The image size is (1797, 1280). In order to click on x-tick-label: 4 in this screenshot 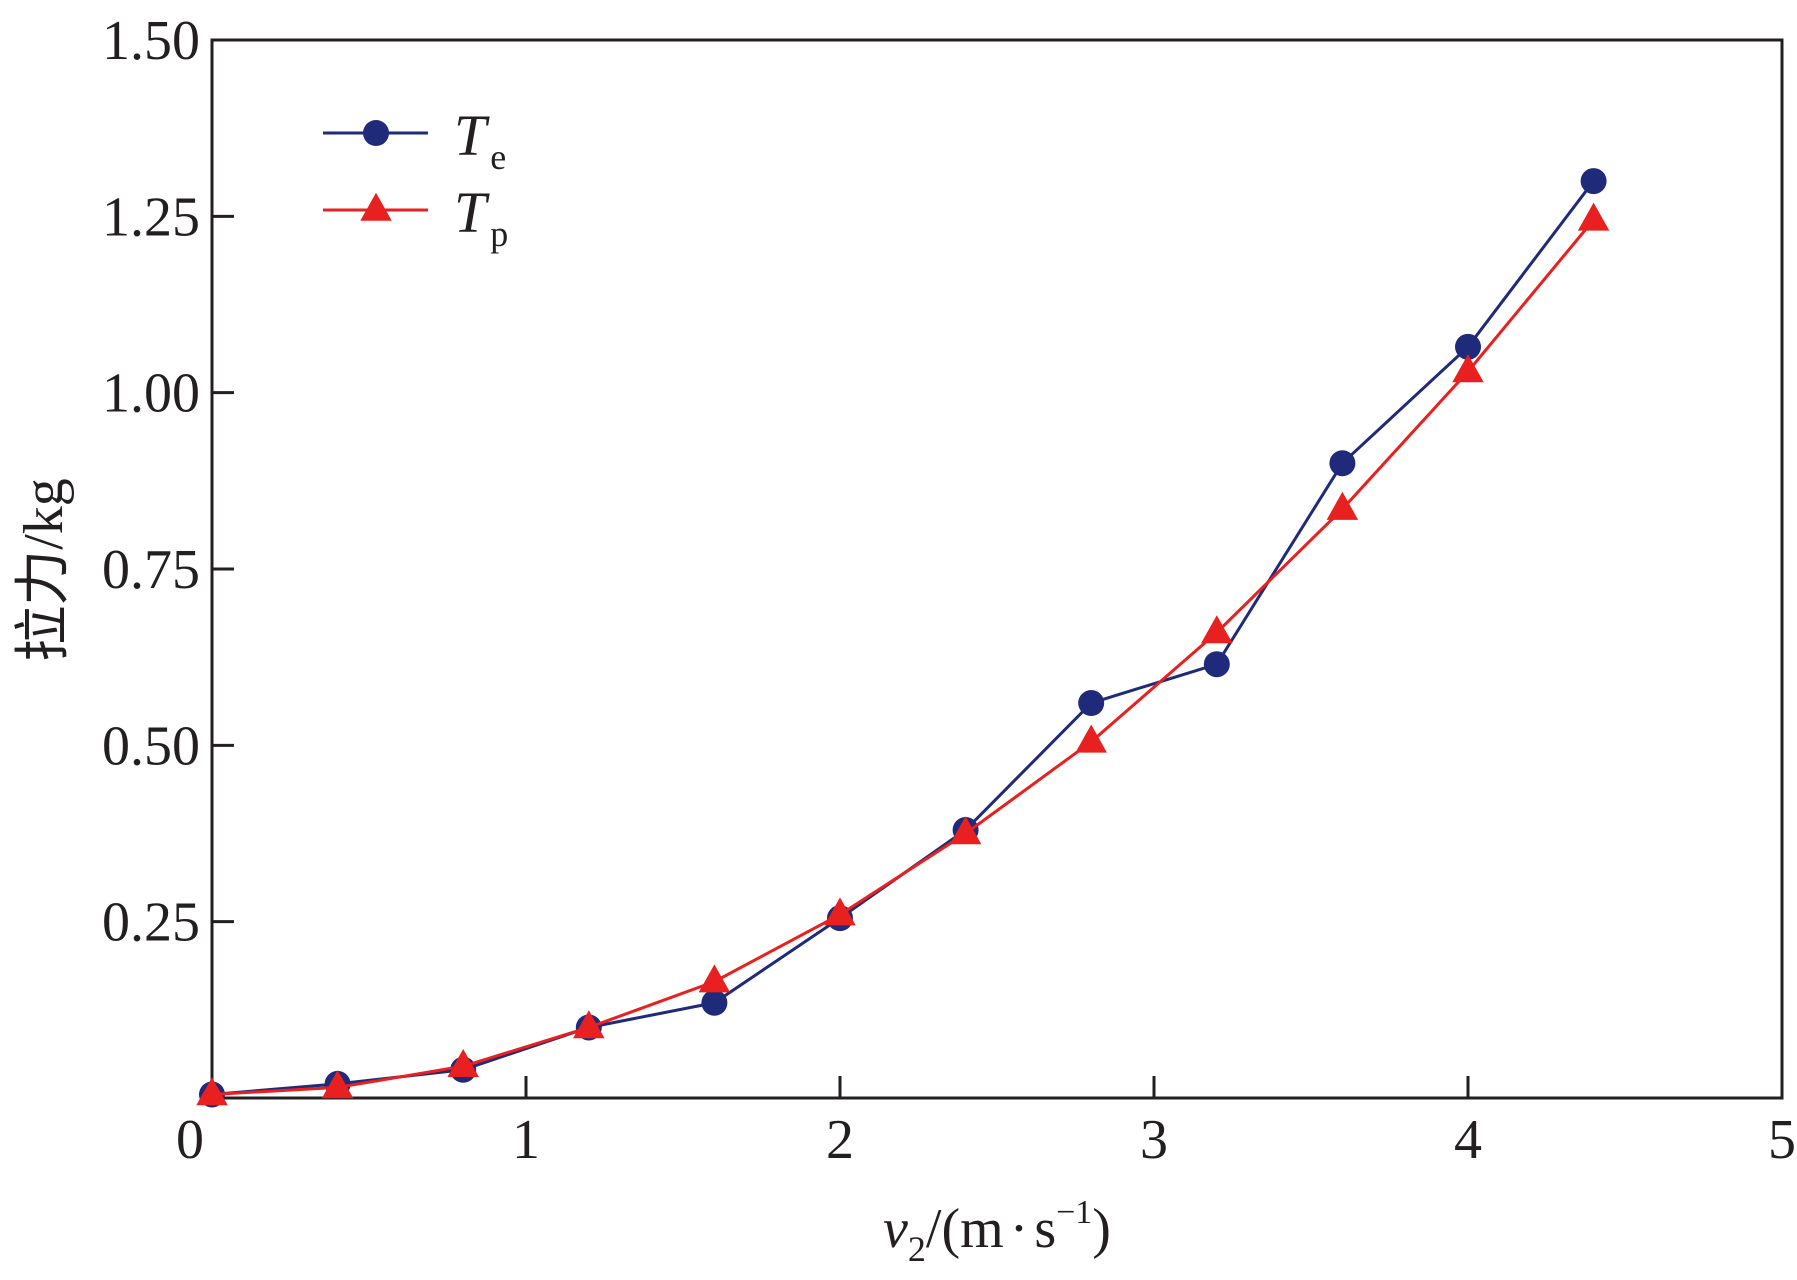, I will do `click(1468, 1140)`.